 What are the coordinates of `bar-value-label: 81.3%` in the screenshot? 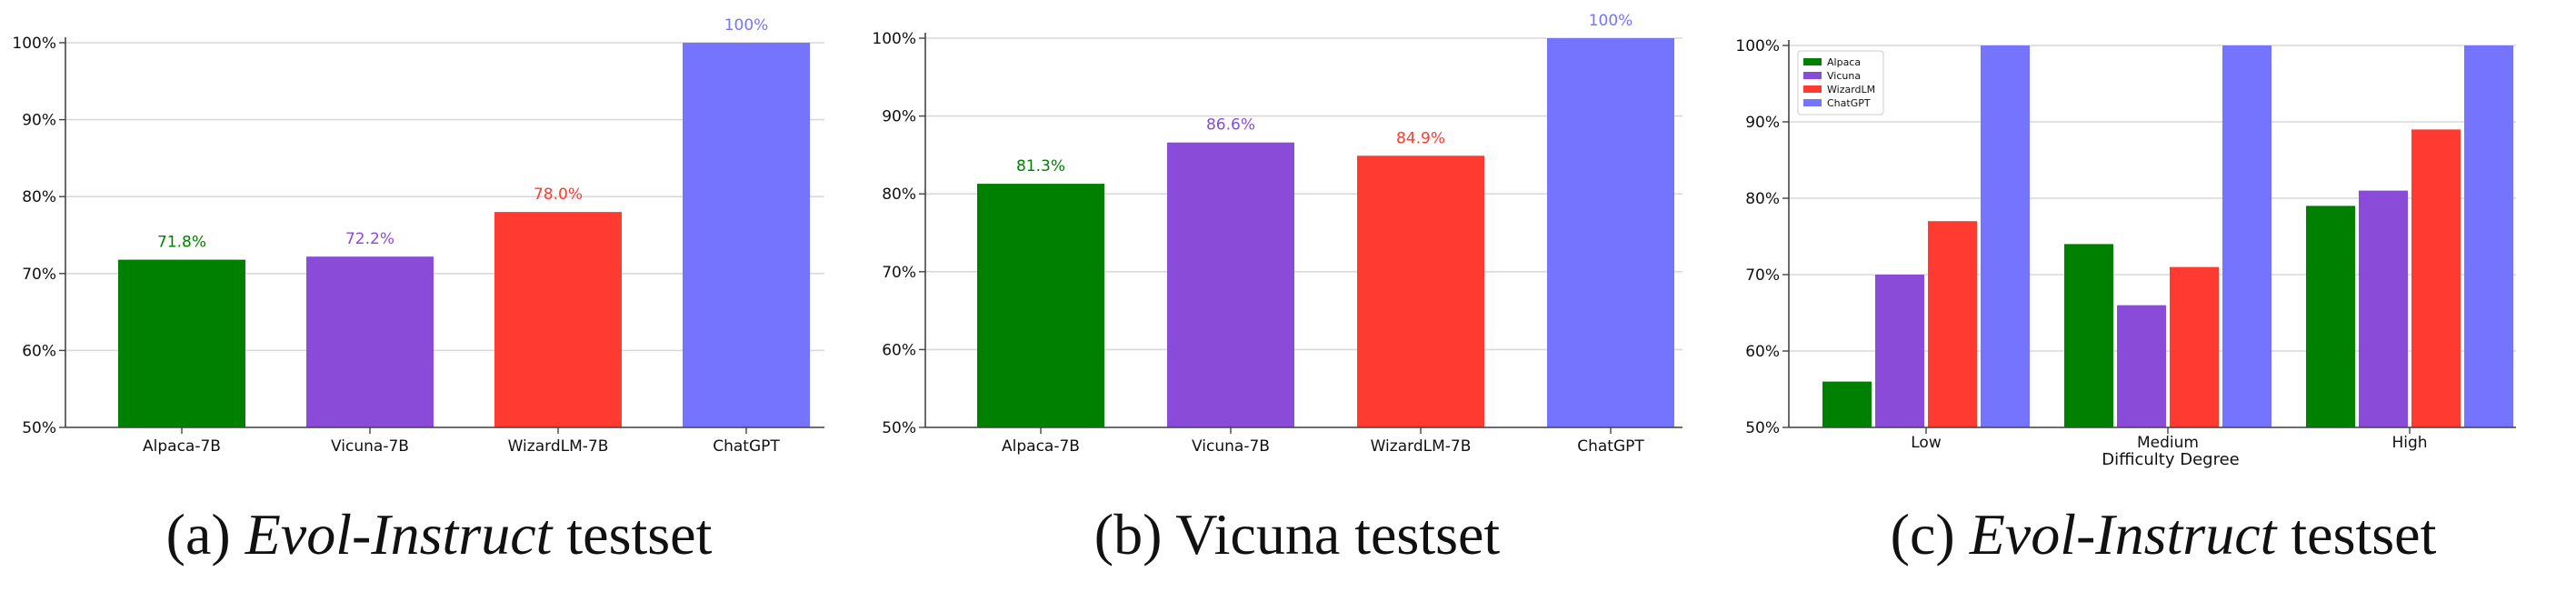 It's located at (1040, 166).